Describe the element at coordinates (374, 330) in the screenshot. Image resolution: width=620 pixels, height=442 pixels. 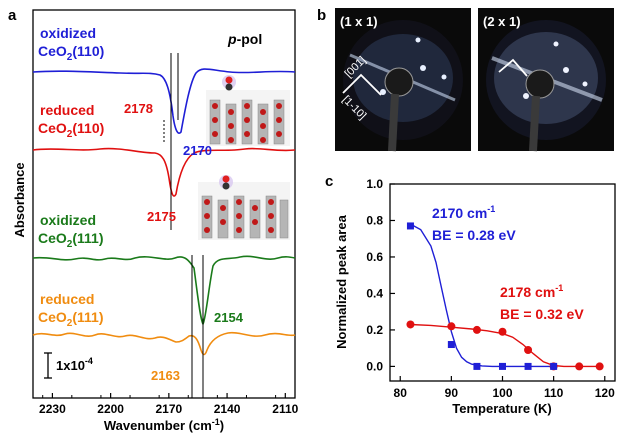
I see `y-tick-label: 0.2` at that location.